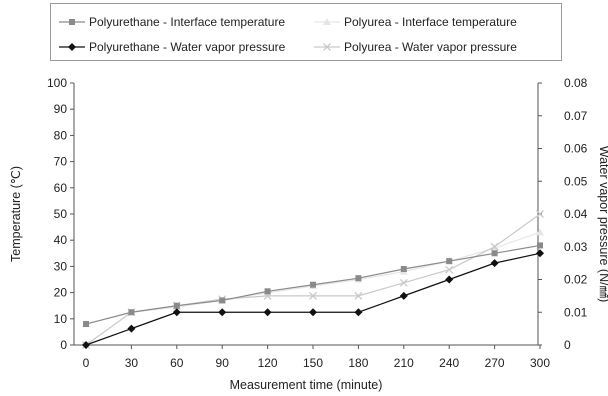 The image size is (608, 396). I want to click on y-left-tick-label: 10, so click(61, 319).